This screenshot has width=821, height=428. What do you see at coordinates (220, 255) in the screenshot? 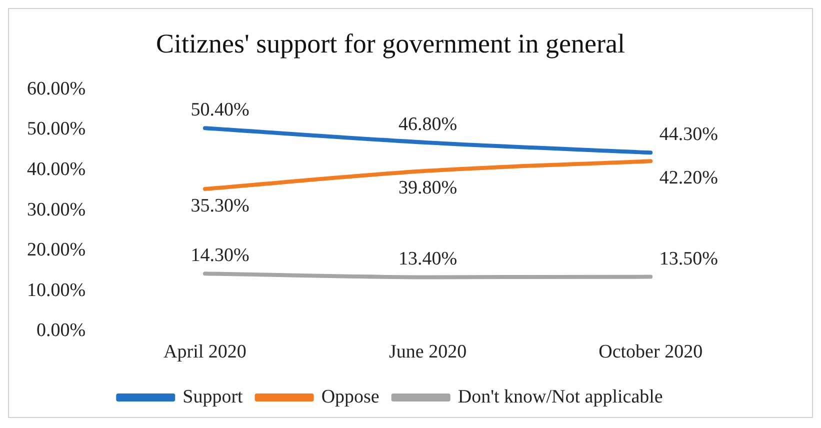
I see `data-label: 14.30%` at bounding box center [220, 255].